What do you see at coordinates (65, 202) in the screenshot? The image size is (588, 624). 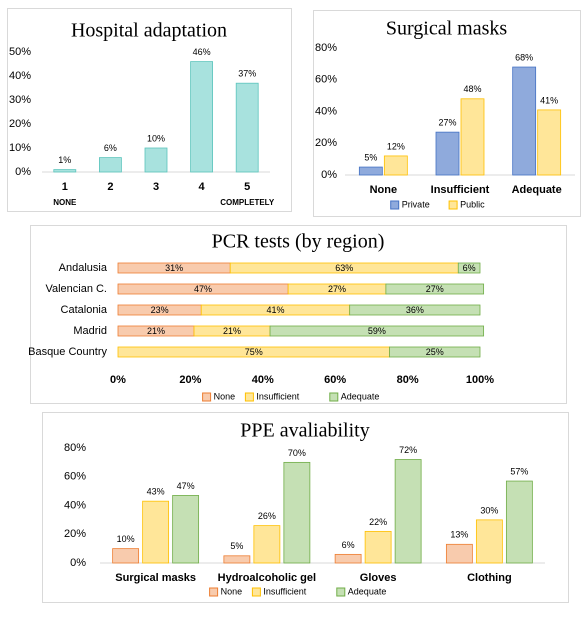 I see `x-tick-sublabel: NONE` at bounding box center [65, 202].